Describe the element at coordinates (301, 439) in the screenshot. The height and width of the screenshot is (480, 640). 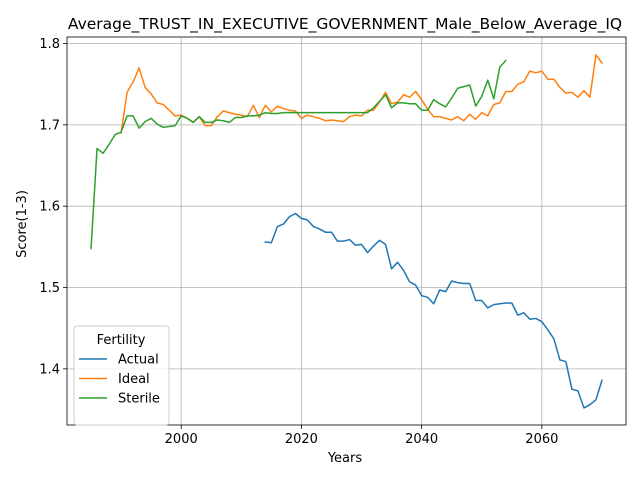
I see `x-tick-label: 2020` at that location.